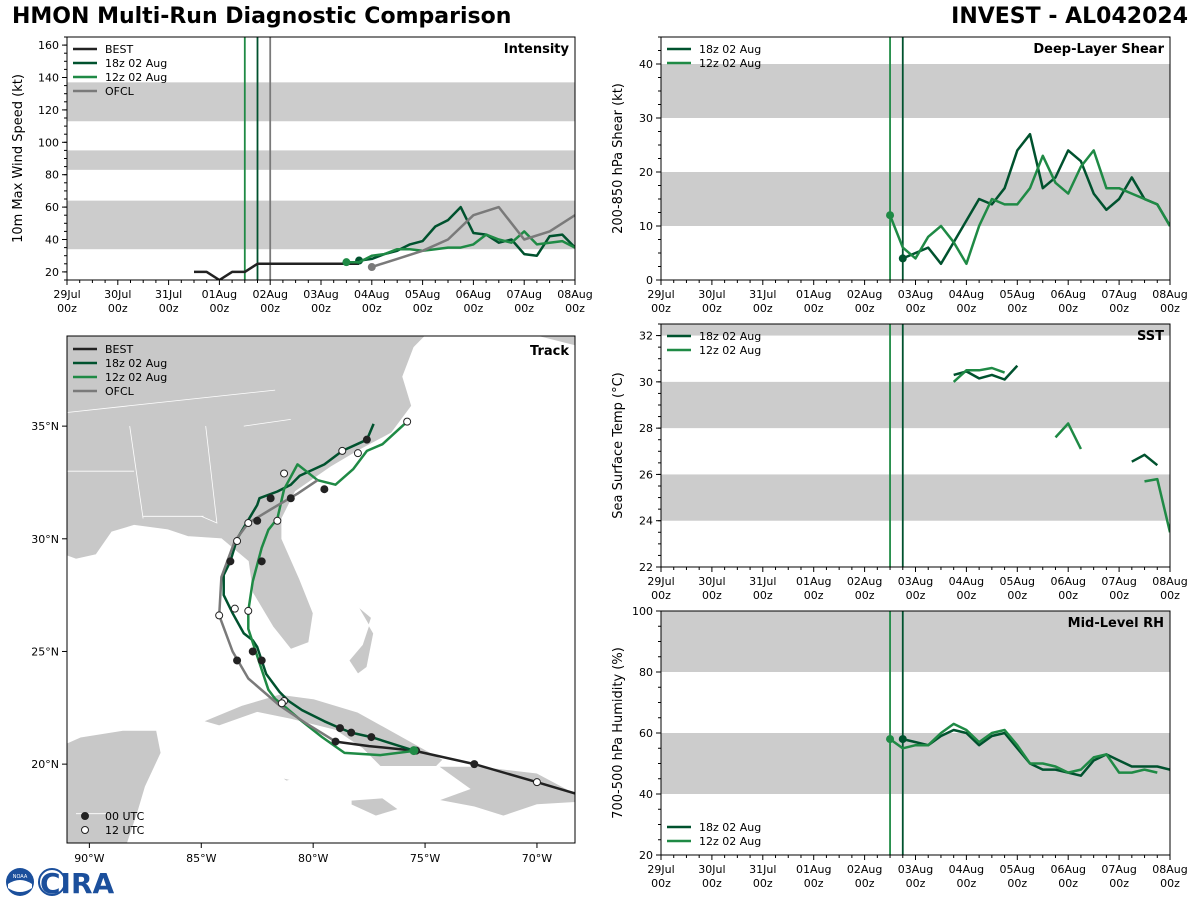 This screenshot has width=1200, height=900. What do you see at coordinates (269, 294) in the screenshot?
I see `intensity-xtick-label: 02Aug` at bounding box center [269, 294].